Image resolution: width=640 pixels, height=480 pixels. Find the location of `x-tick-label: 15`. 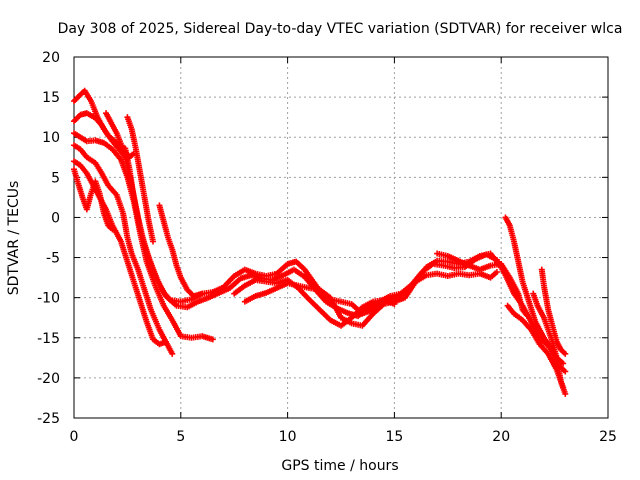

x-tick-label: 15 is located at coordinates (394, 437).